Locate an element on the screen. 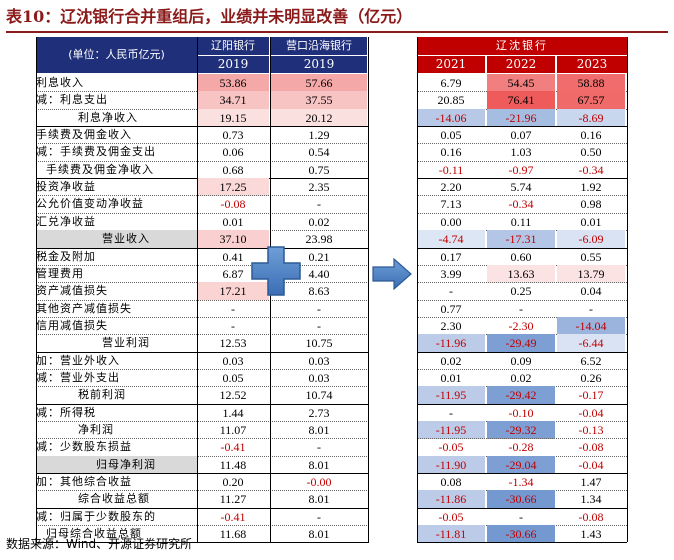  row-label: 投资净收益 is located at coordinates (66, 187).